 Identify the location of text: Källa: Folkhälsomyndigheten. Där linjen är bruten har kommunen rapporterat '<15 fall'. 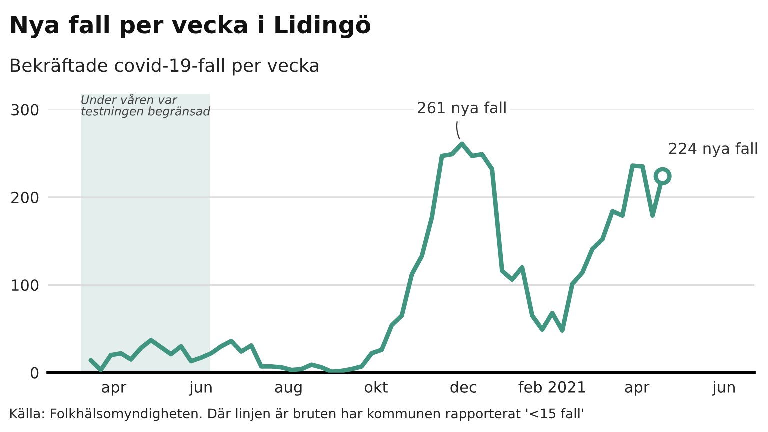
(297, 415).